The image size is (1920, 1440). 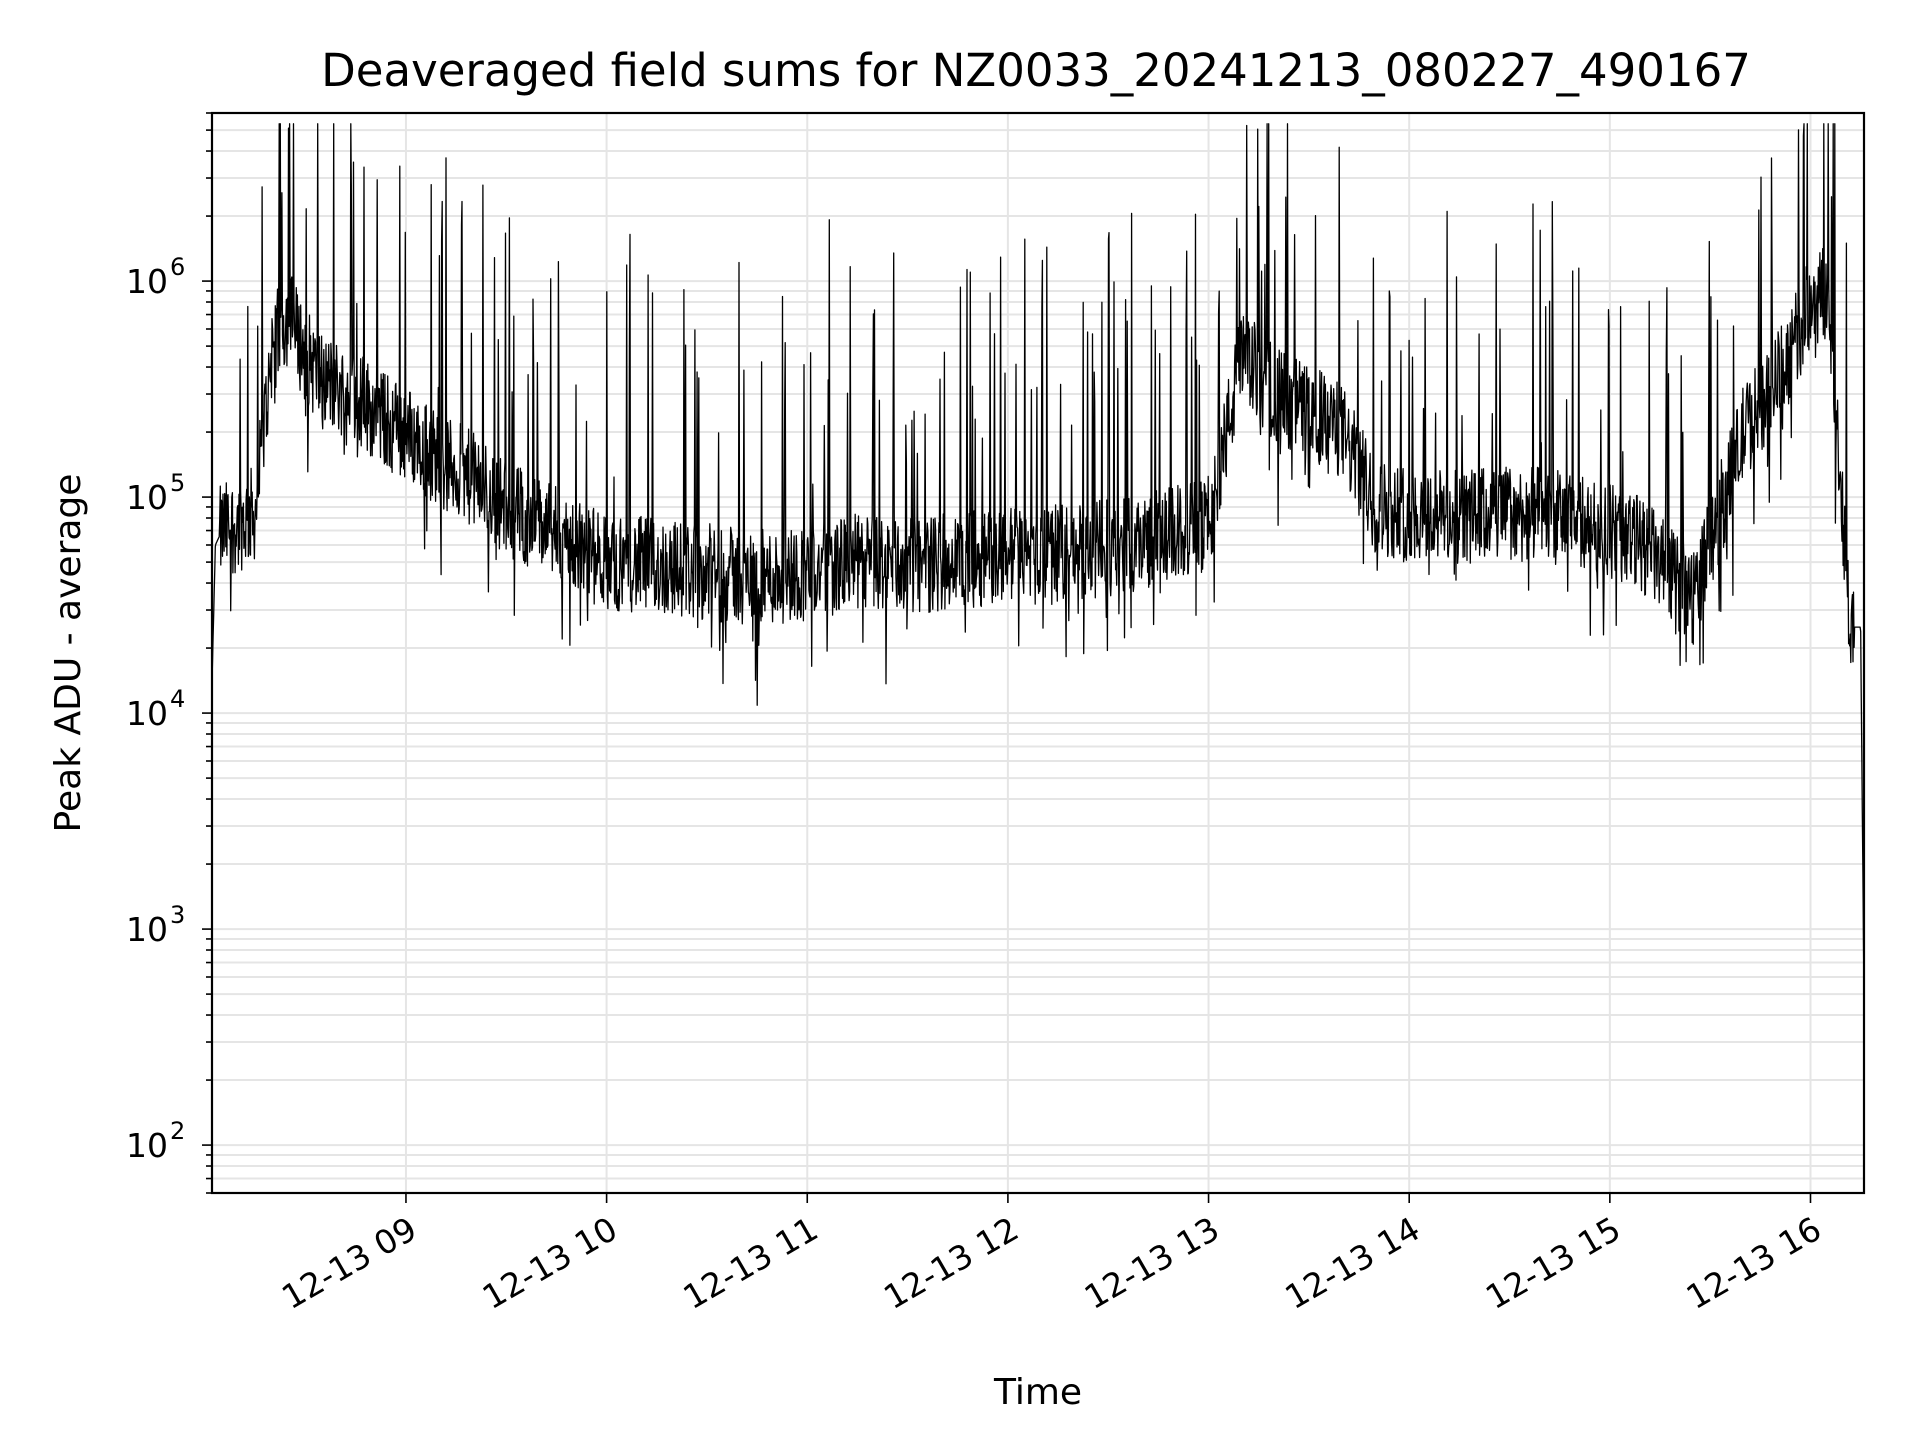 What do you see at coordinates (177, 699) in the screenshot?
I see `y-tick-label-exponent: 4` at bounding box center [177, 699].